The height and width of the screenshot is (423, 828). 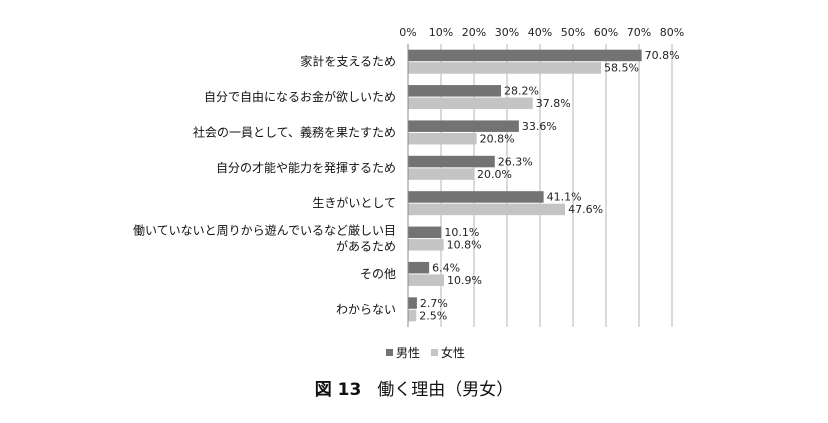 What do you see at coordinates (294, 131) in the screenshot?
I see `category-label: 社会の一員として、義務を果たすため` at bounding box center [294, 131].